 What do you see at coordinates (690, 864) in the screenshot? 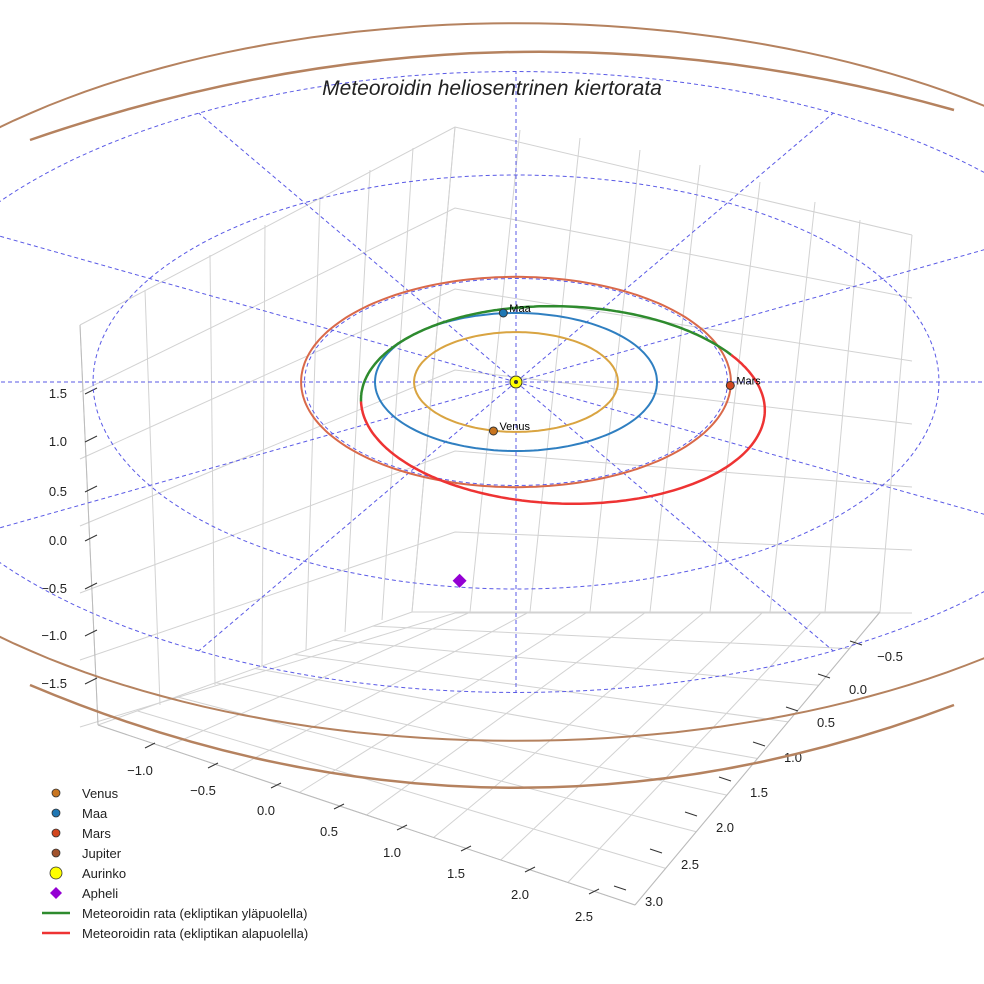
I see `y-tick-label: 2.5` at bounding box center [690, 864].